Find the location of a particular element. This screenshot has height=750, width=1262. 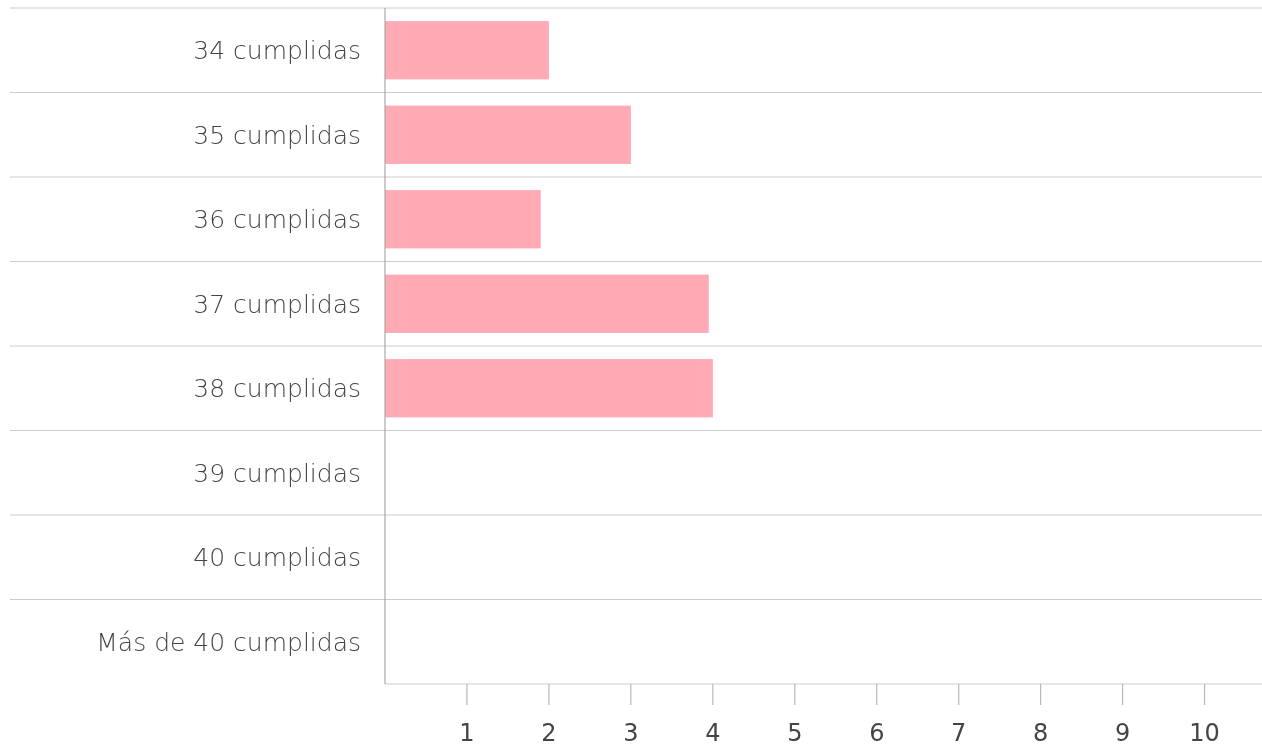

x-tick-label: 7 is located at coordinates (959, 733).